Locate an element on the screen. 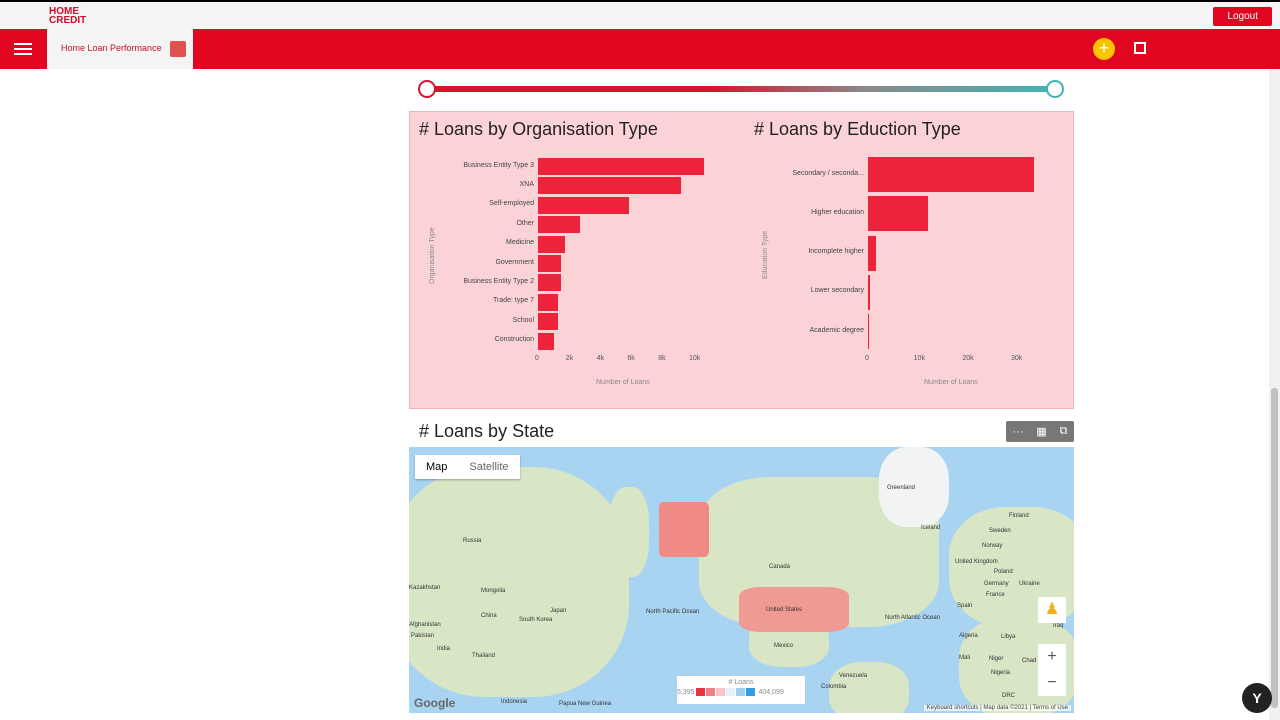 The width and height of the screenshot is (1280, 720). map-place-label: Mali is located at coordinates (965, 658).